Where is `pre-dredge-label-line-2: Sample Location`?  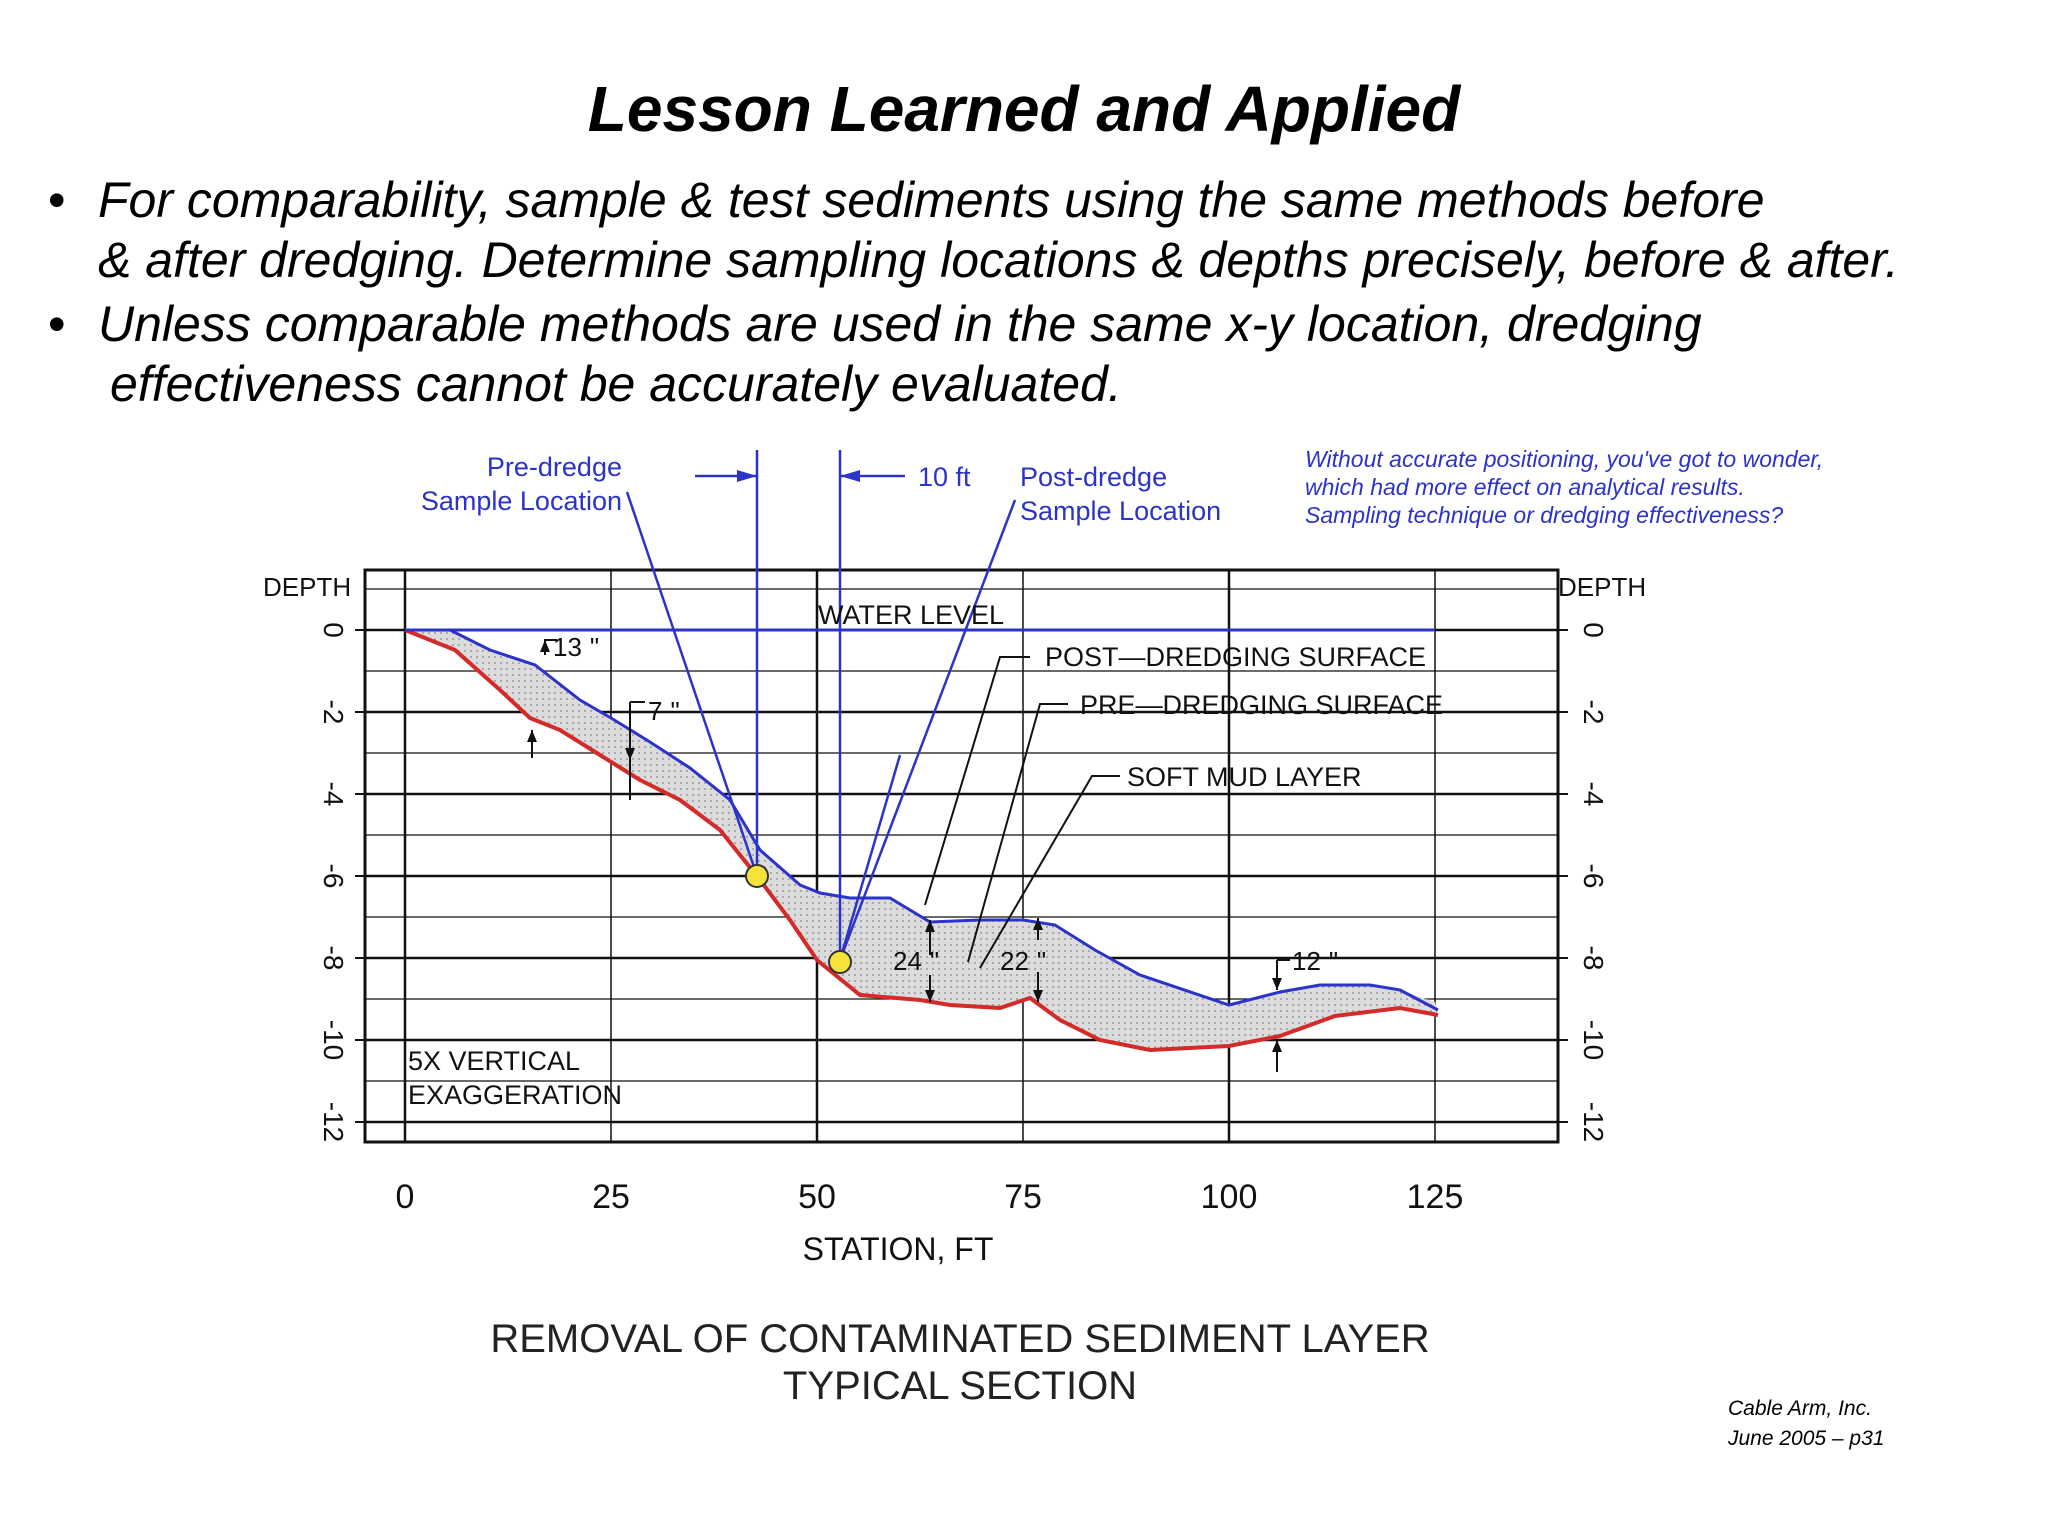 pre-dredge-label-line-2: Sample Location is located at coordinates (521, 501).